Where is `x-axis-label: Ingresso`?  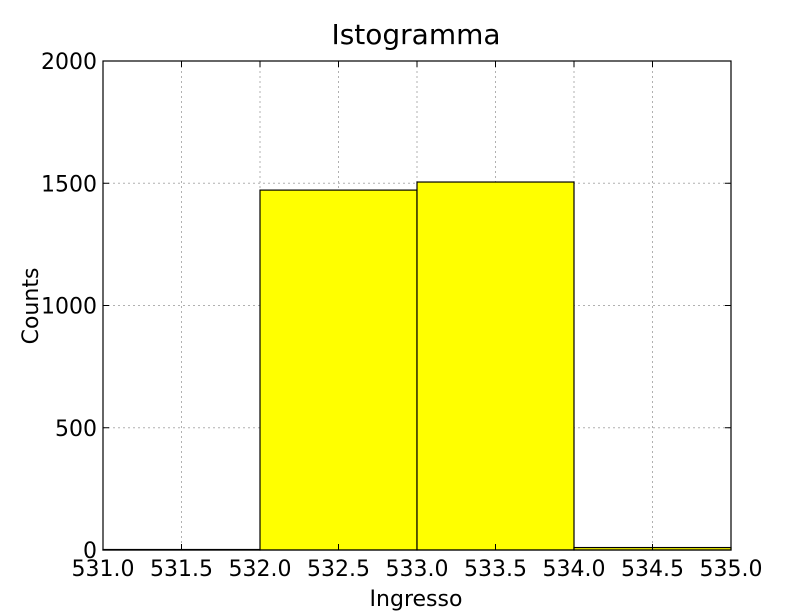
x-axis-label: Ingresso is located at coordinates (416, 599).